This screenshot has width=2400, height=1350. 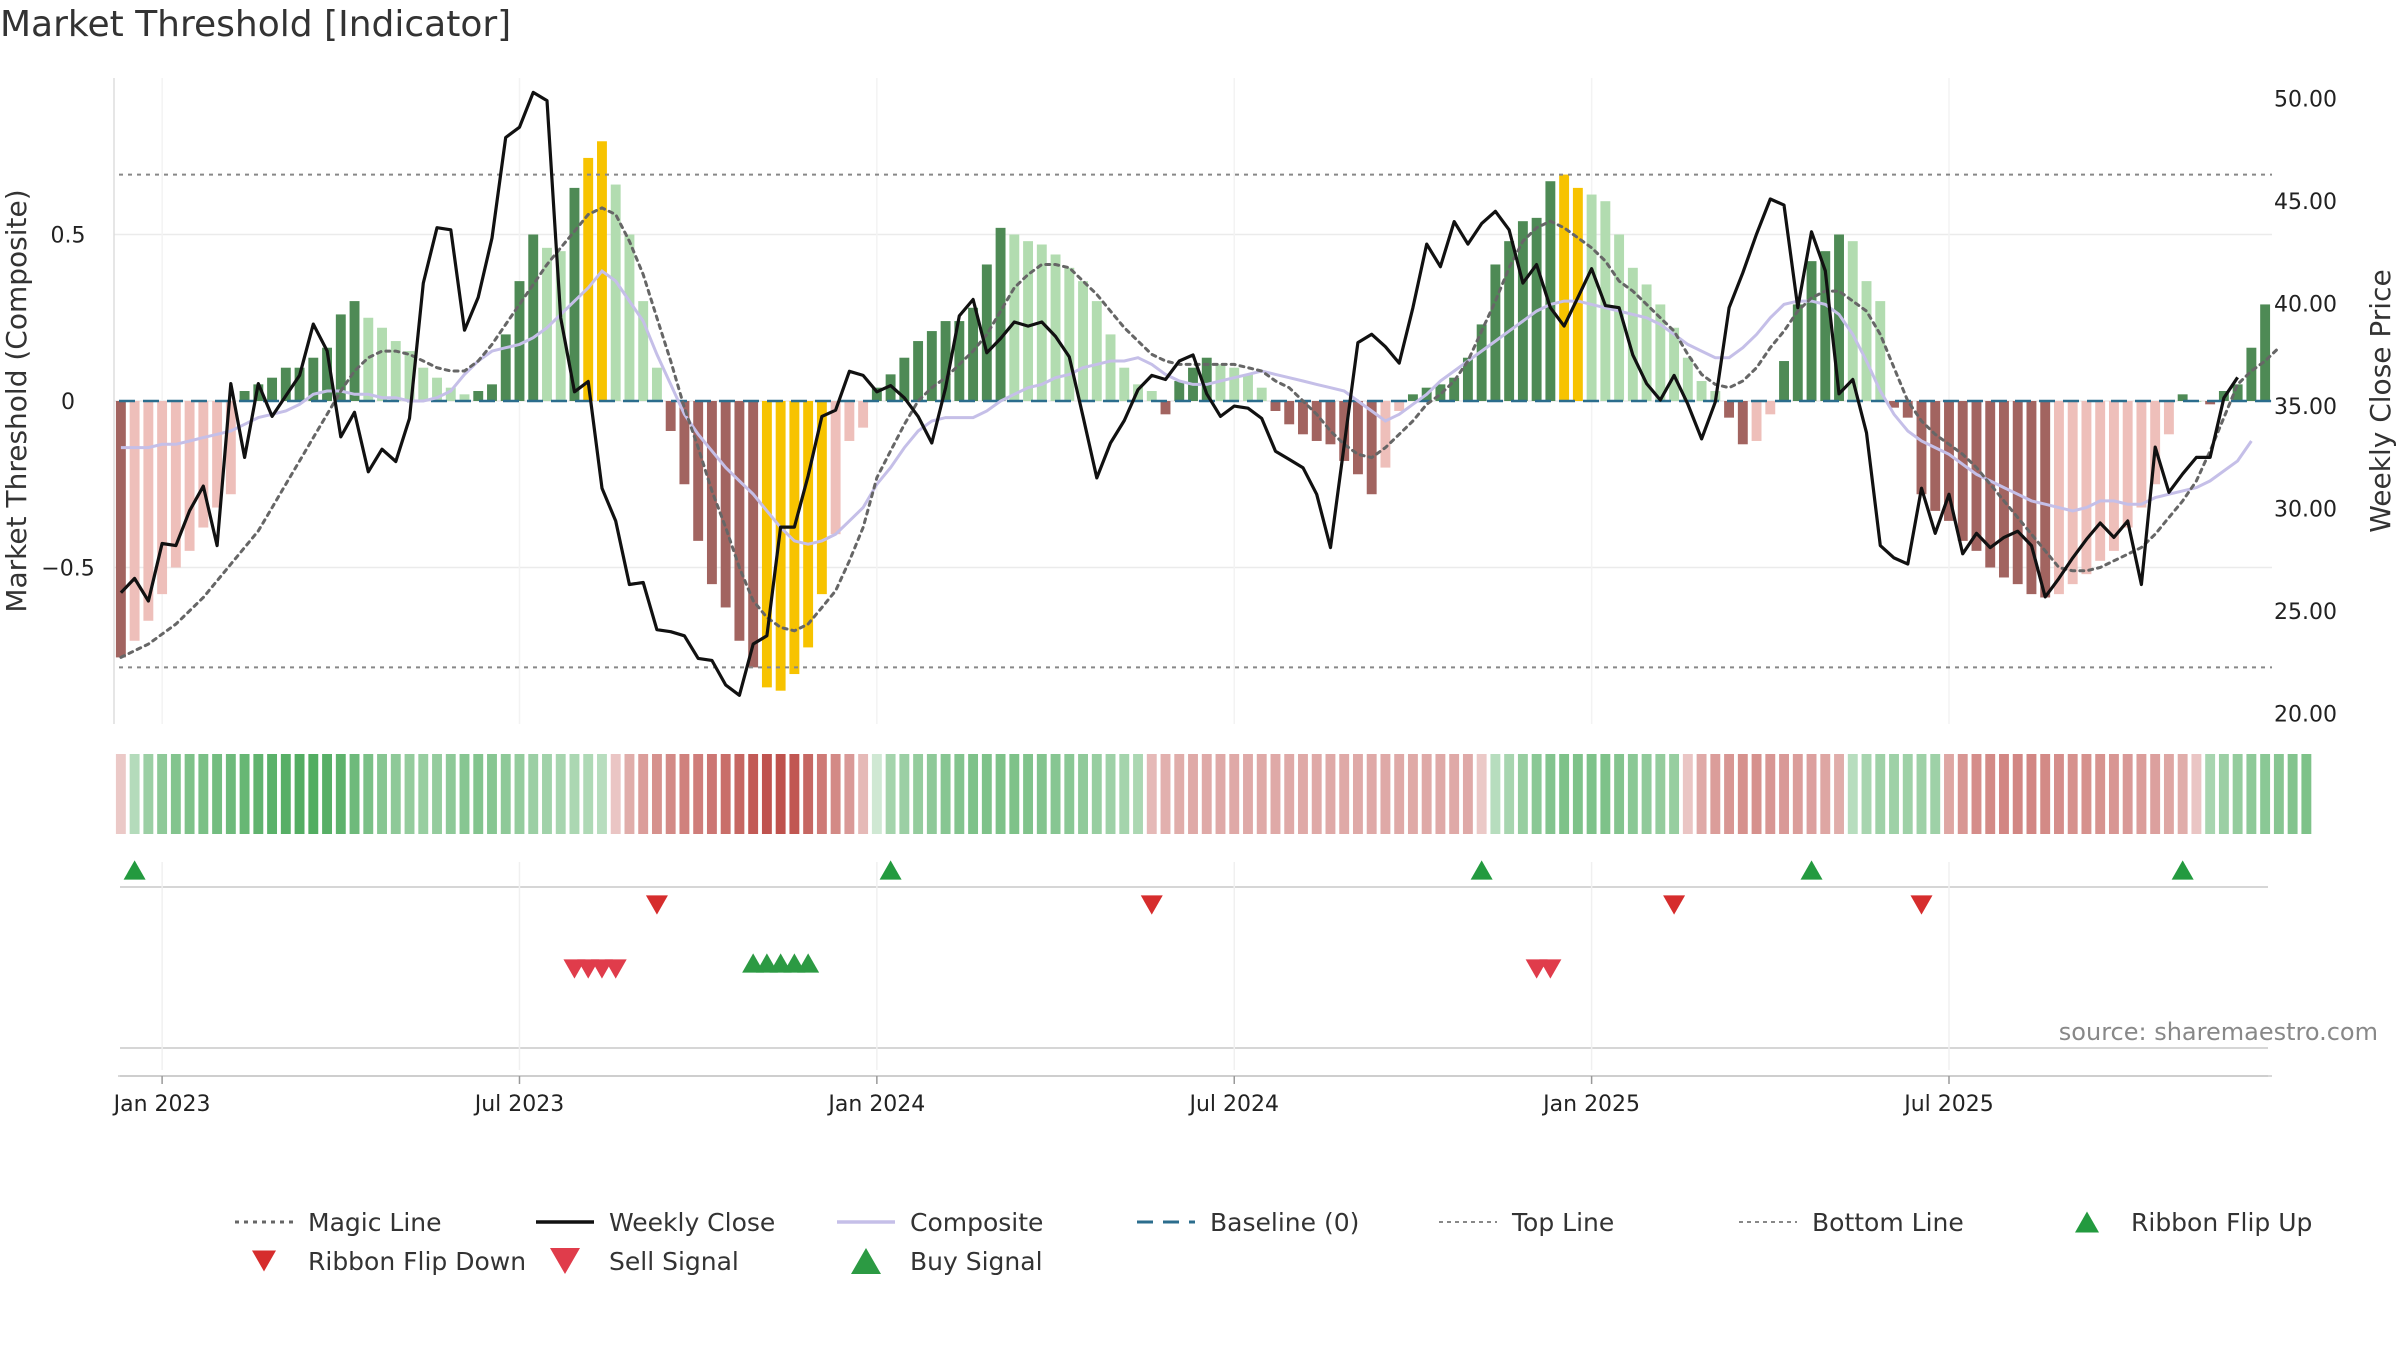 I want to click on x-tick-label: Jan 2024, so click(x=875, y=1104).